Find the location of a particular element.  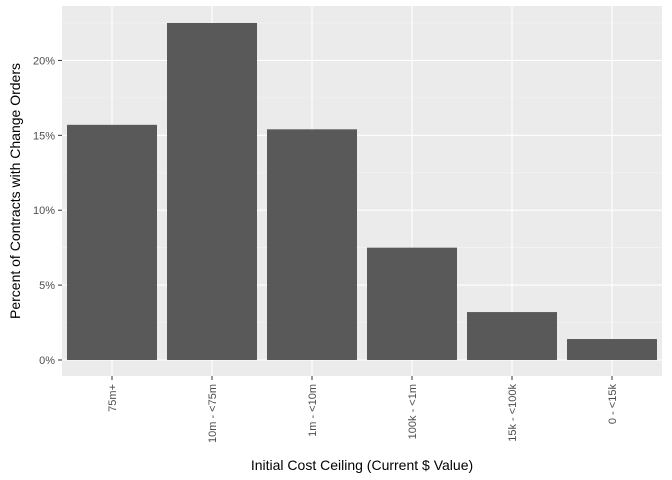

y-tick-label: 10% is located at coordinates (44, 211).